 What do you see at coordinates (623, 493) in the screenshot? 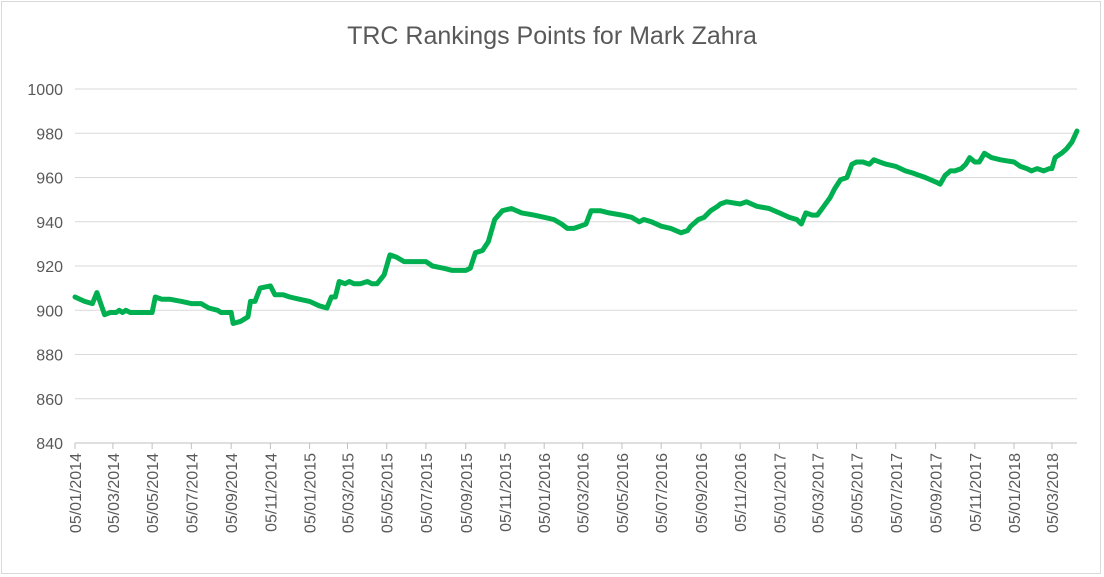
I see `x-tick-label: 05/05/2016` at bounding box center [623, 493].